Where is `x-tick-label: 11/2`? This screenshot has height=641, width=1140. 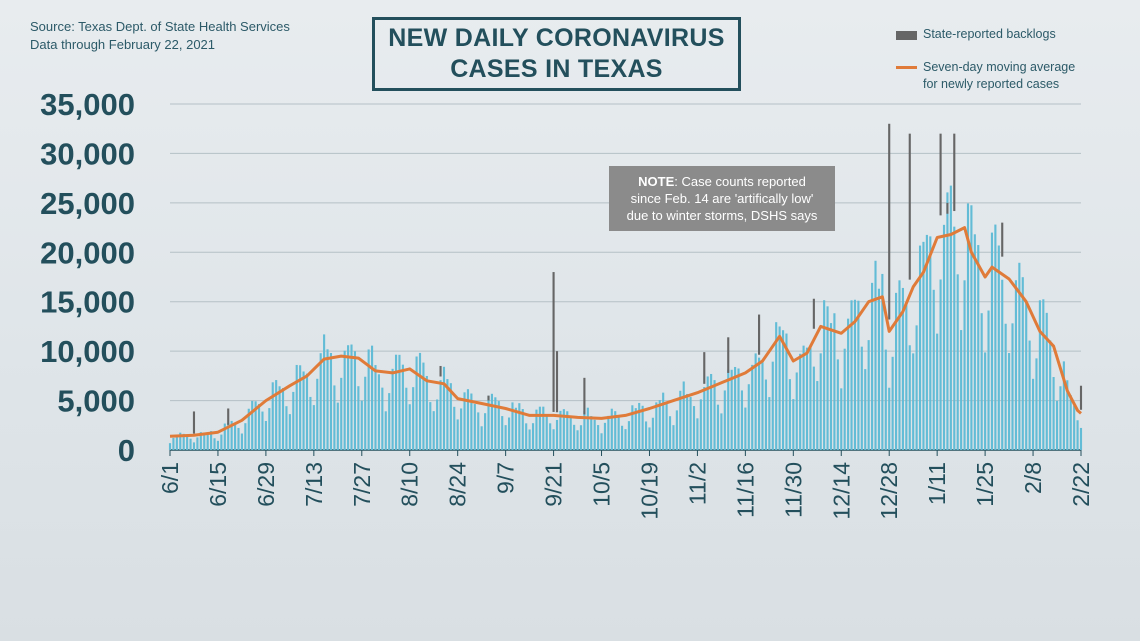 x-tick-label: 11/2 is located at coordinates (697, 483).